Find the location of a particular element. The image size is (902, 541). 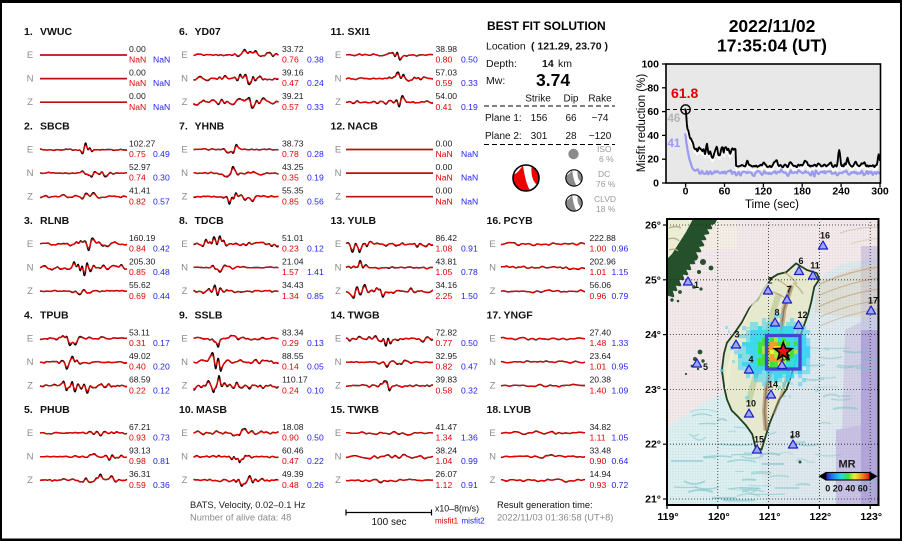

svg-text: 88.55 is located at coordinates (293, 356).